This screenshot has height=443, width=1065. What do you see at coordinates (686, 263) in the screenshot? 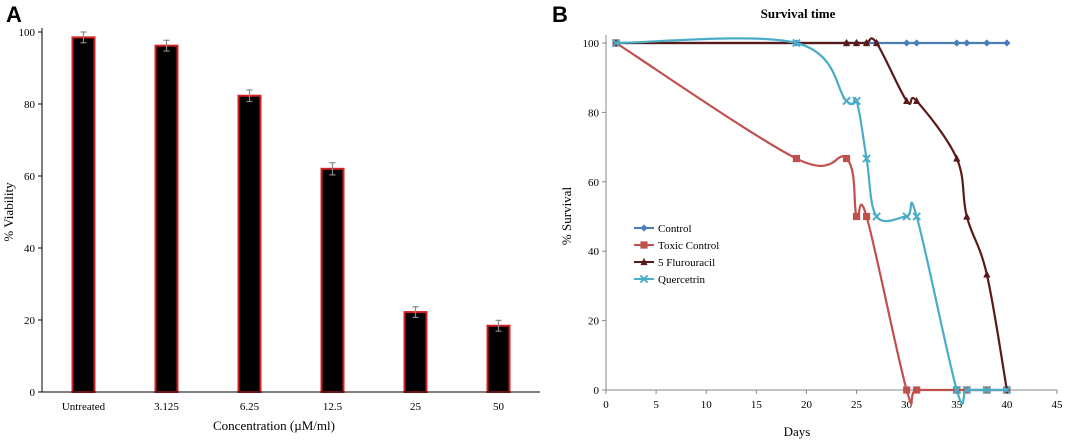
I see `legend-label-5-flurouracil: 5 Flurouracil` at bounding box center [686, 263].